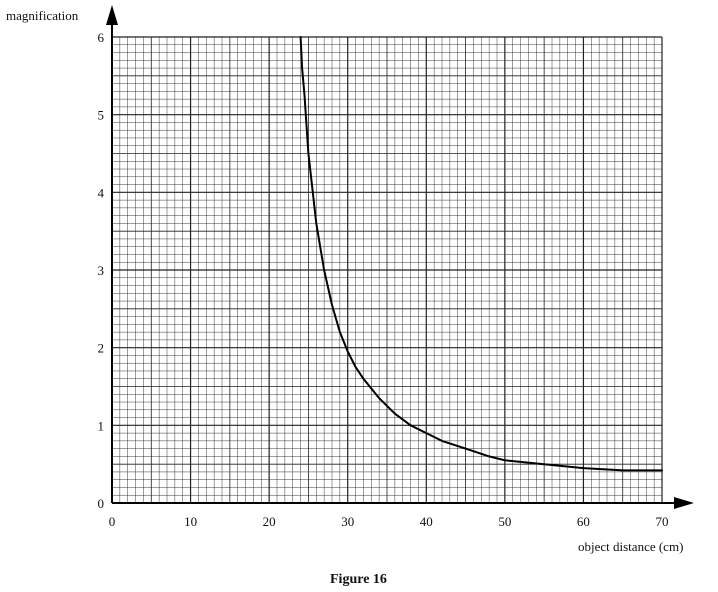  What do you see at coordinates (101, 425) in the screenshot?
I see `y-tick-label: 1` at bounding box center [101, 425].